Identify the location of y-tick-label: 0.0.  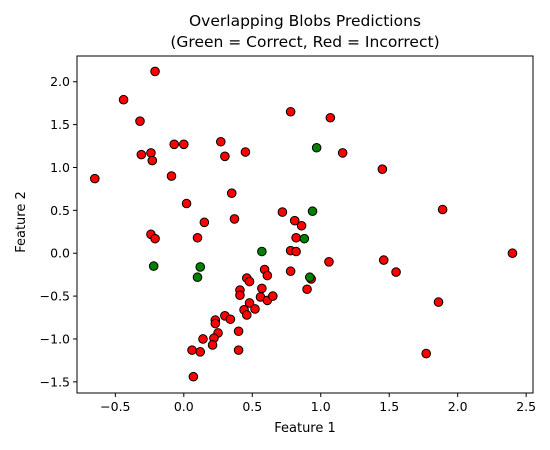
(60, 253).